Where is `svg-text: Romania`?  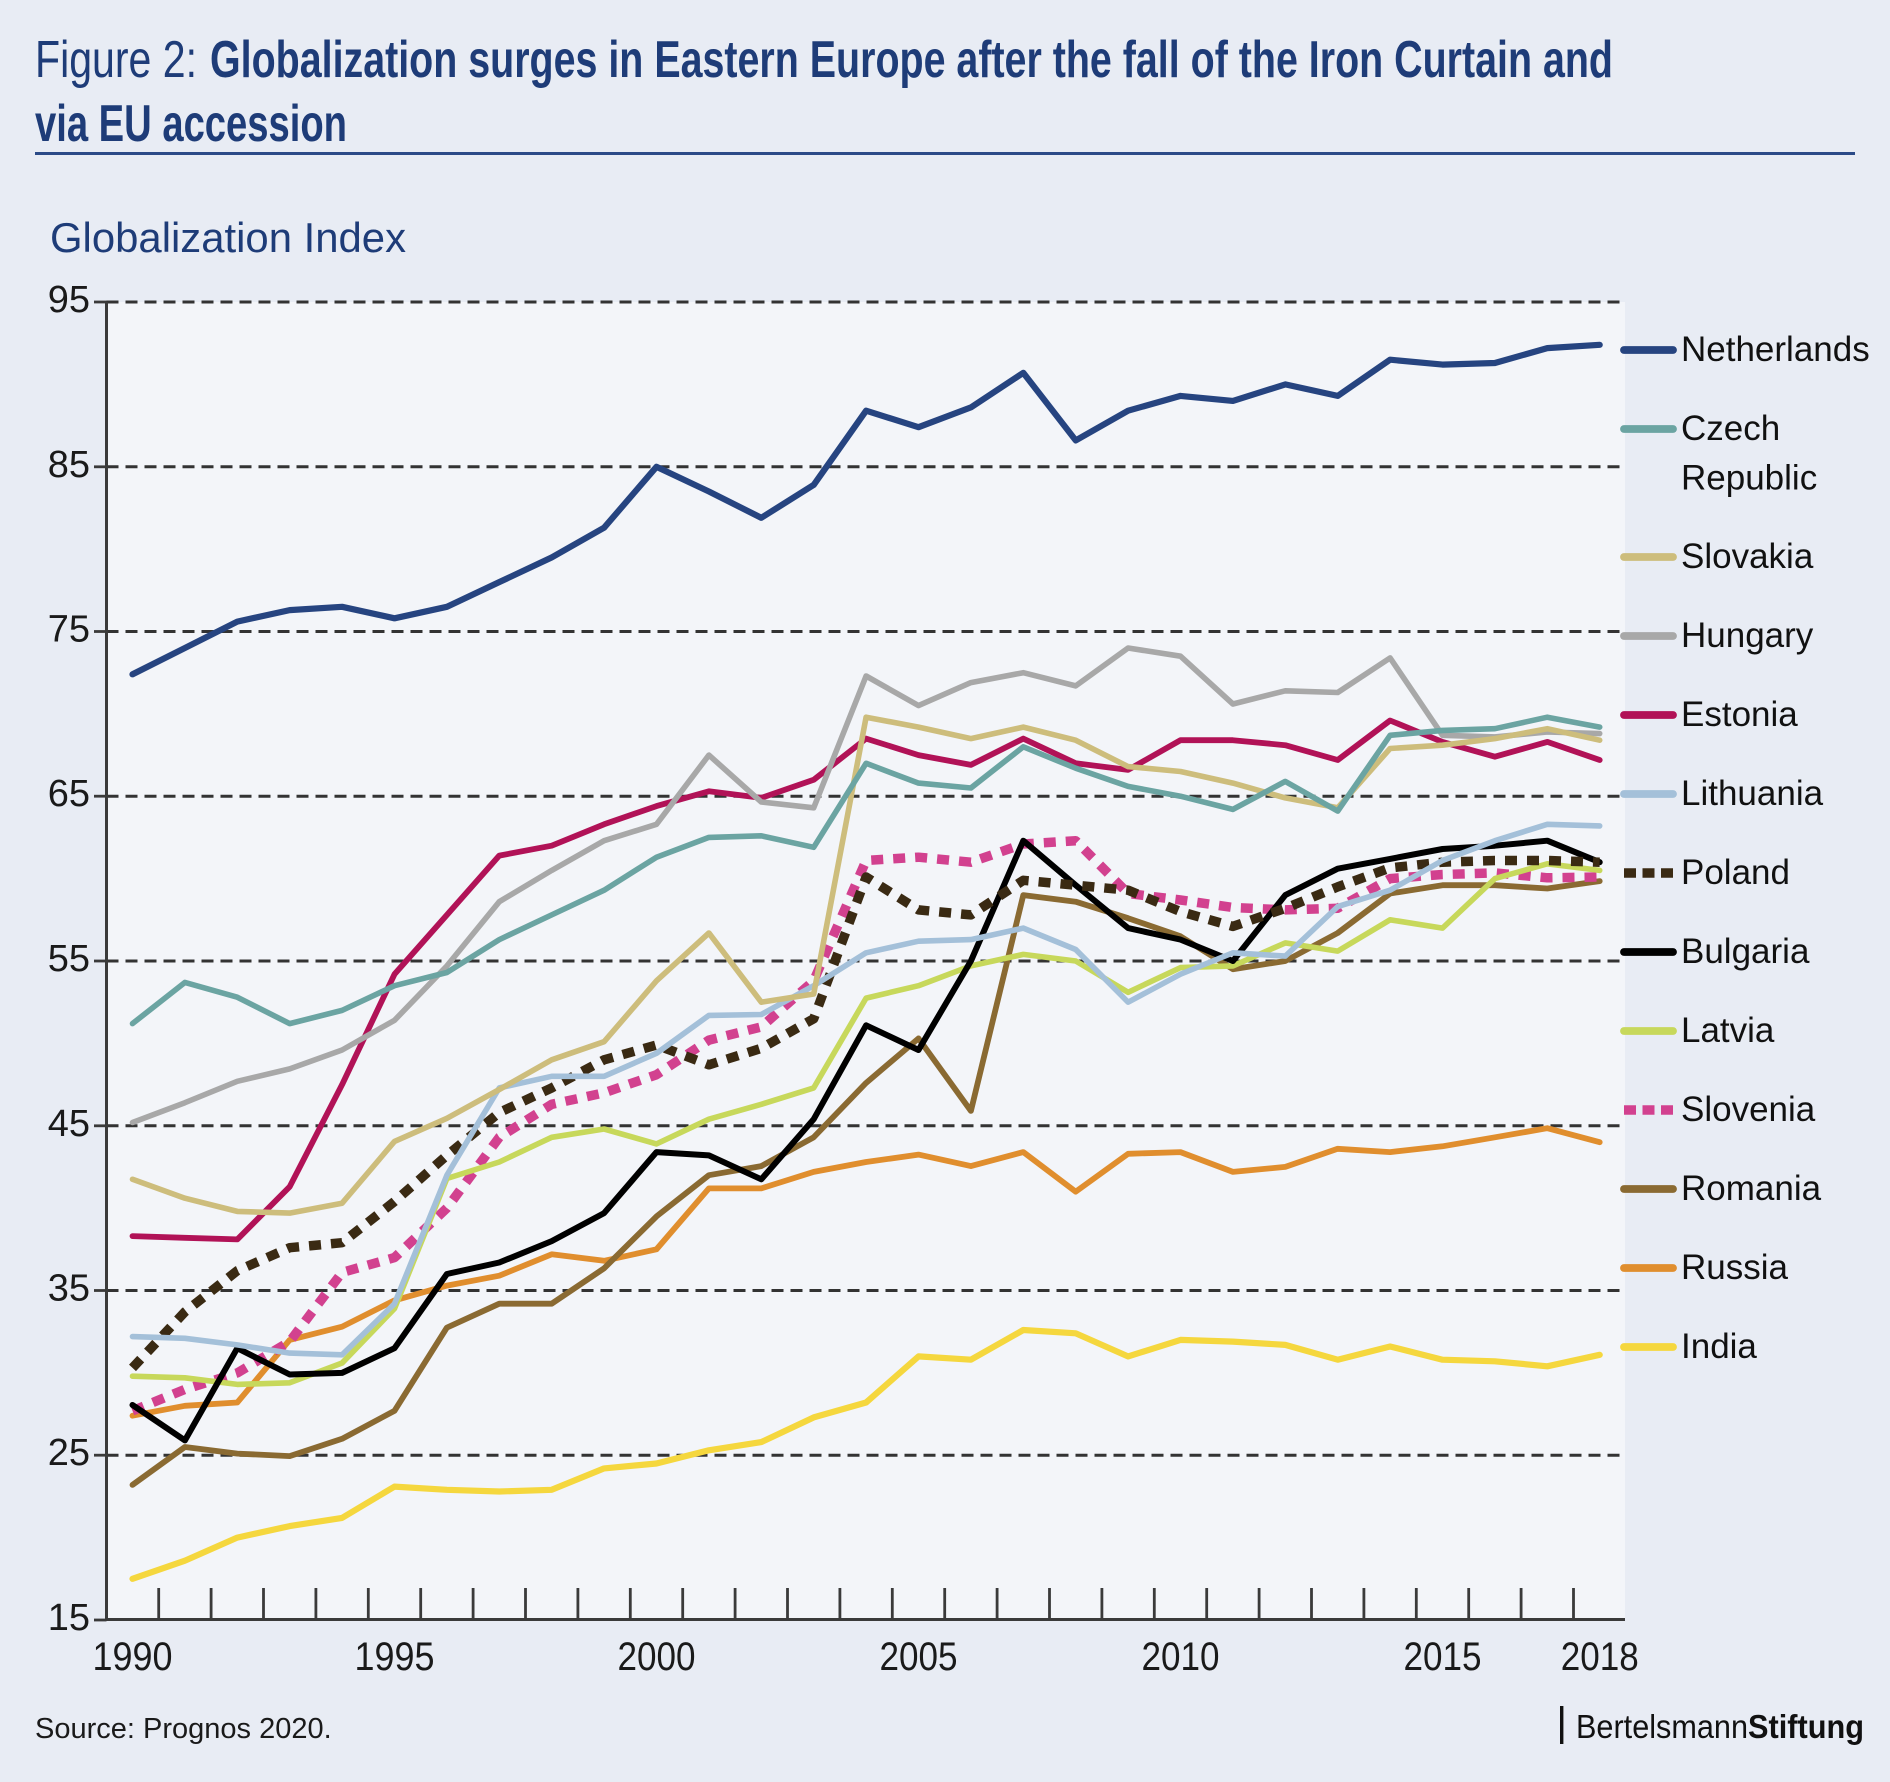
svg-text: Romania is located at coordinates (1751, 1188).